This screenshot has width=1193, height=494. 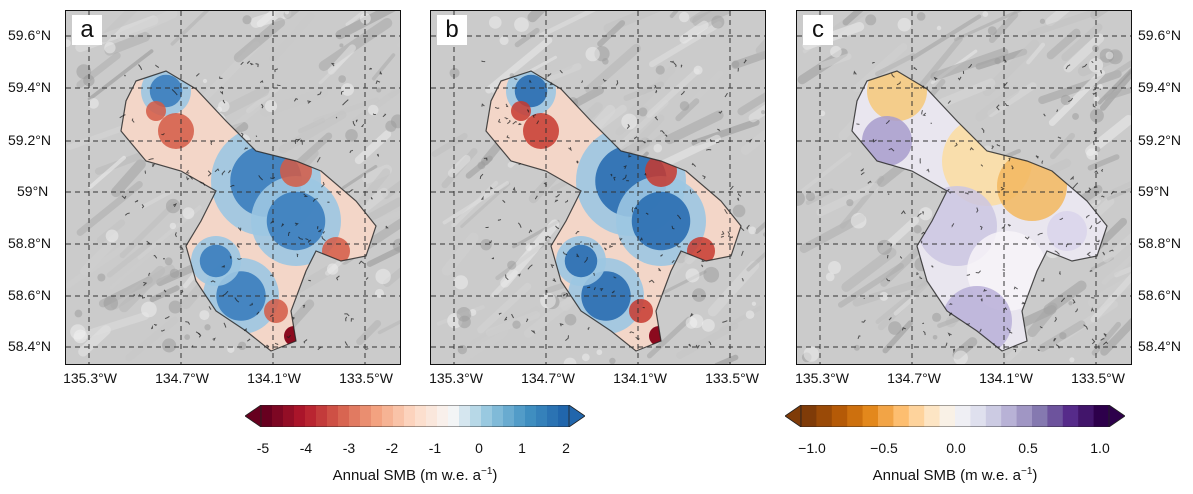 What do you see at coordinates (1159, 243) in the screenshot?
I see `lat-label-right: 58.8°N` at bounding box center [1159, 243].